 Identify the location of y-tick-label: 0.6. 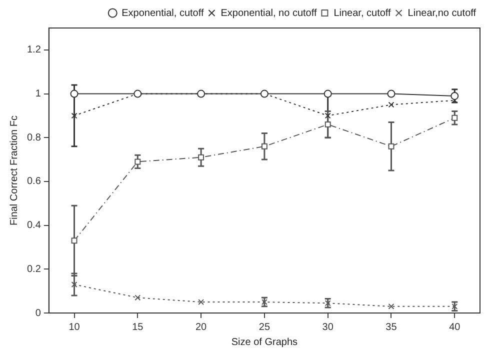
(34, 182).